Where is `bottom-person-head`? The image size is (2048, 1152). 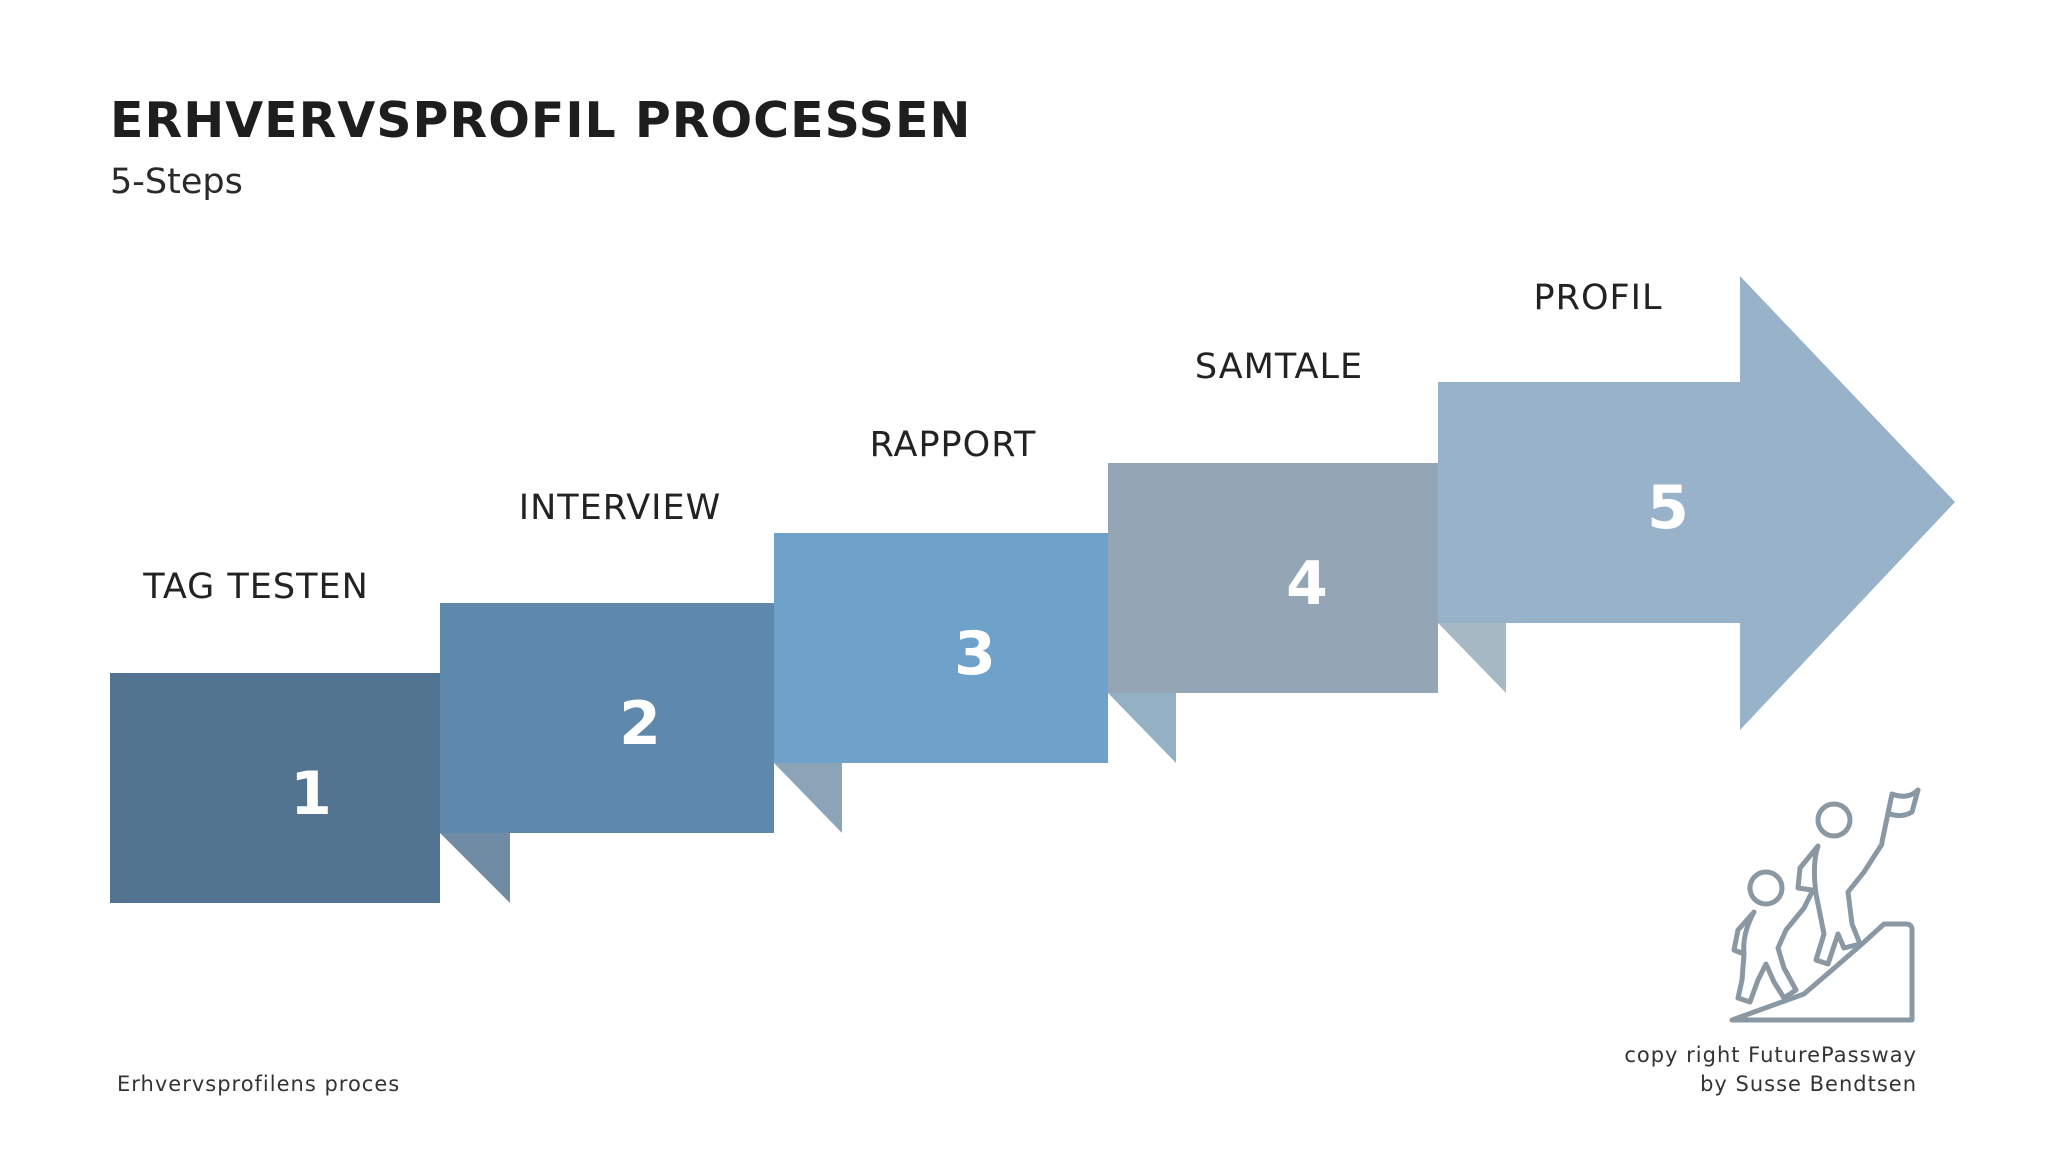 bottom-person-head is located at coordinates (1766, 888).